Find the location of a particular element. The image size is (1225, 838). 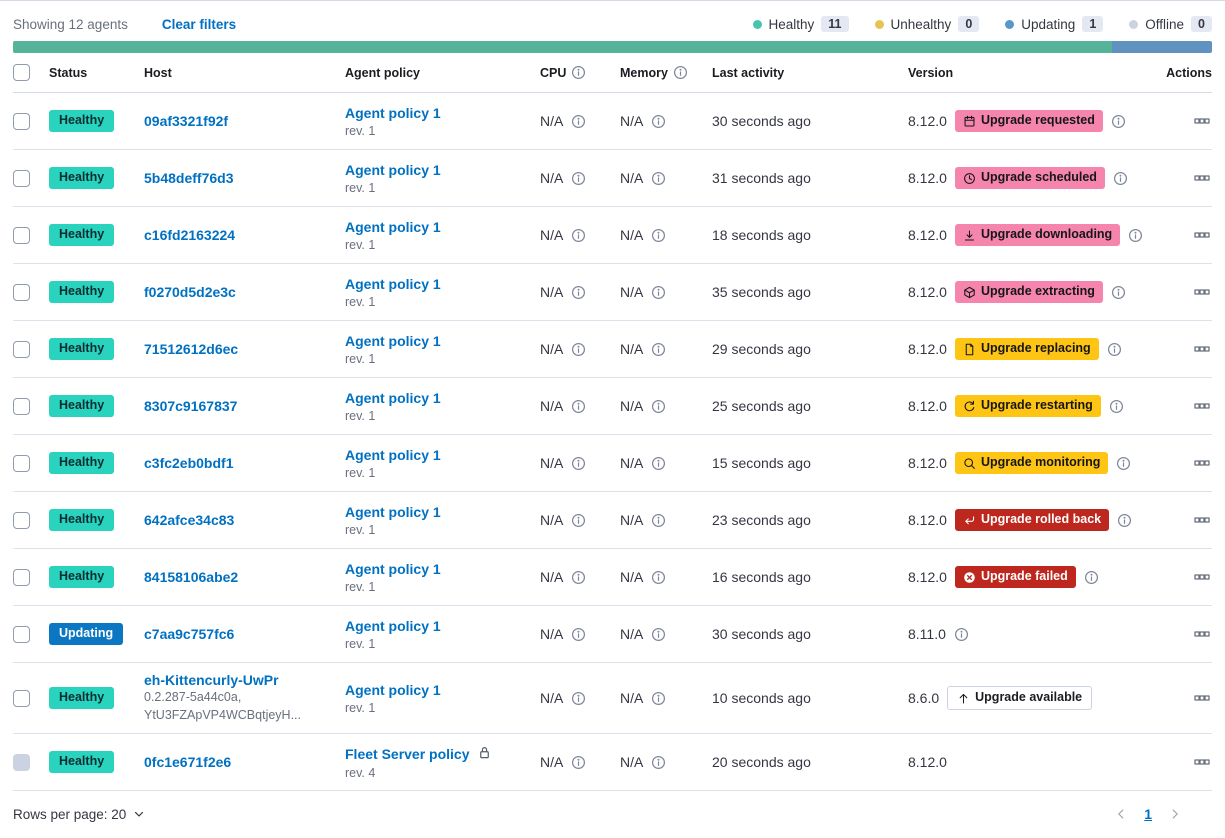

legend-item-healthy: Healthy 11 is located at coordinates (800, 24).